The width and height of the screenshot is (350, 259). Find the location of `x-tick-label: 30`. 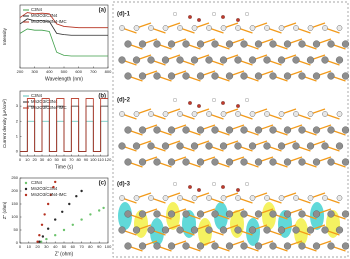

x-tick-label: 30 is located at coordinates (42, 159).